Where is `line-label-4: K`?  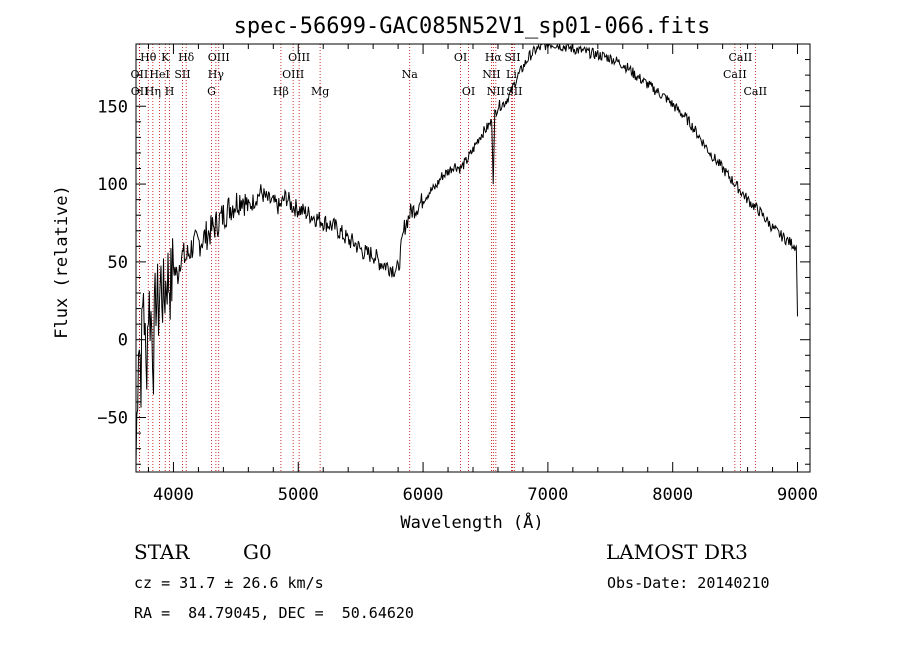 line-label-4: K is located at coordinates (165, 57).